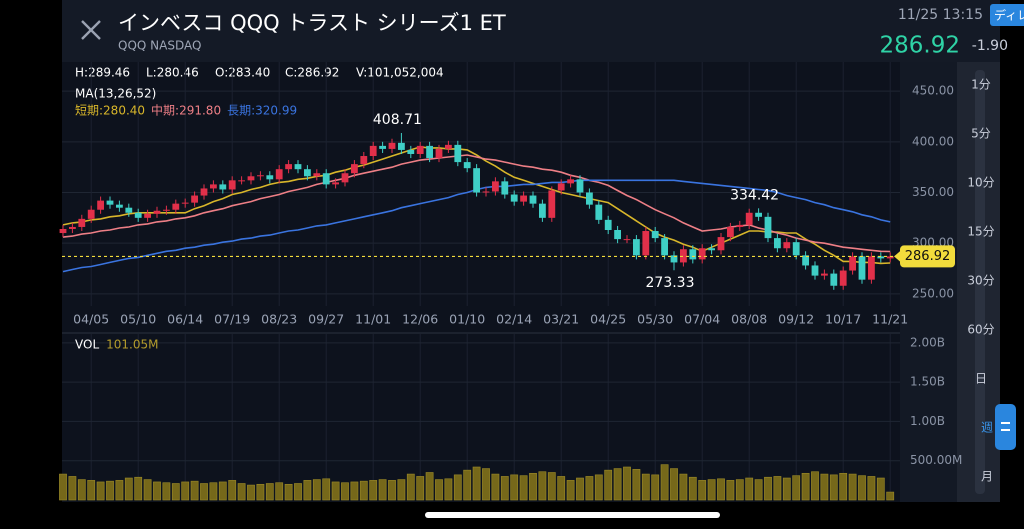 This screenshot has height=529, width=1024. I want to click on slider-handle, so click(1005, 427).